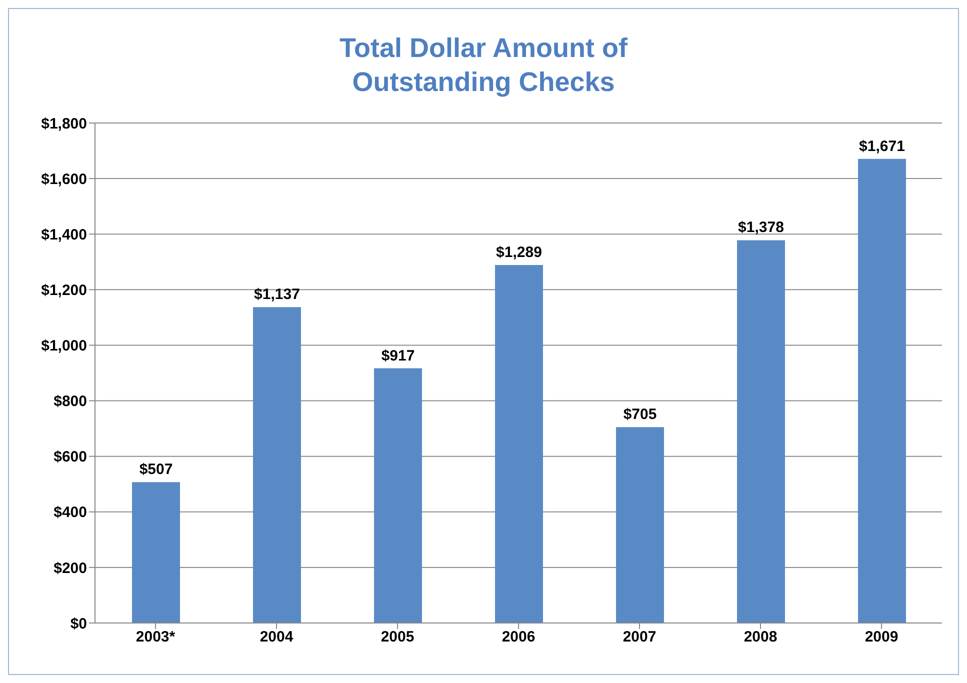  Describe the element at coordinates (519, 637) in the screenshot. I see `x-tick-label: 2006` at that location.